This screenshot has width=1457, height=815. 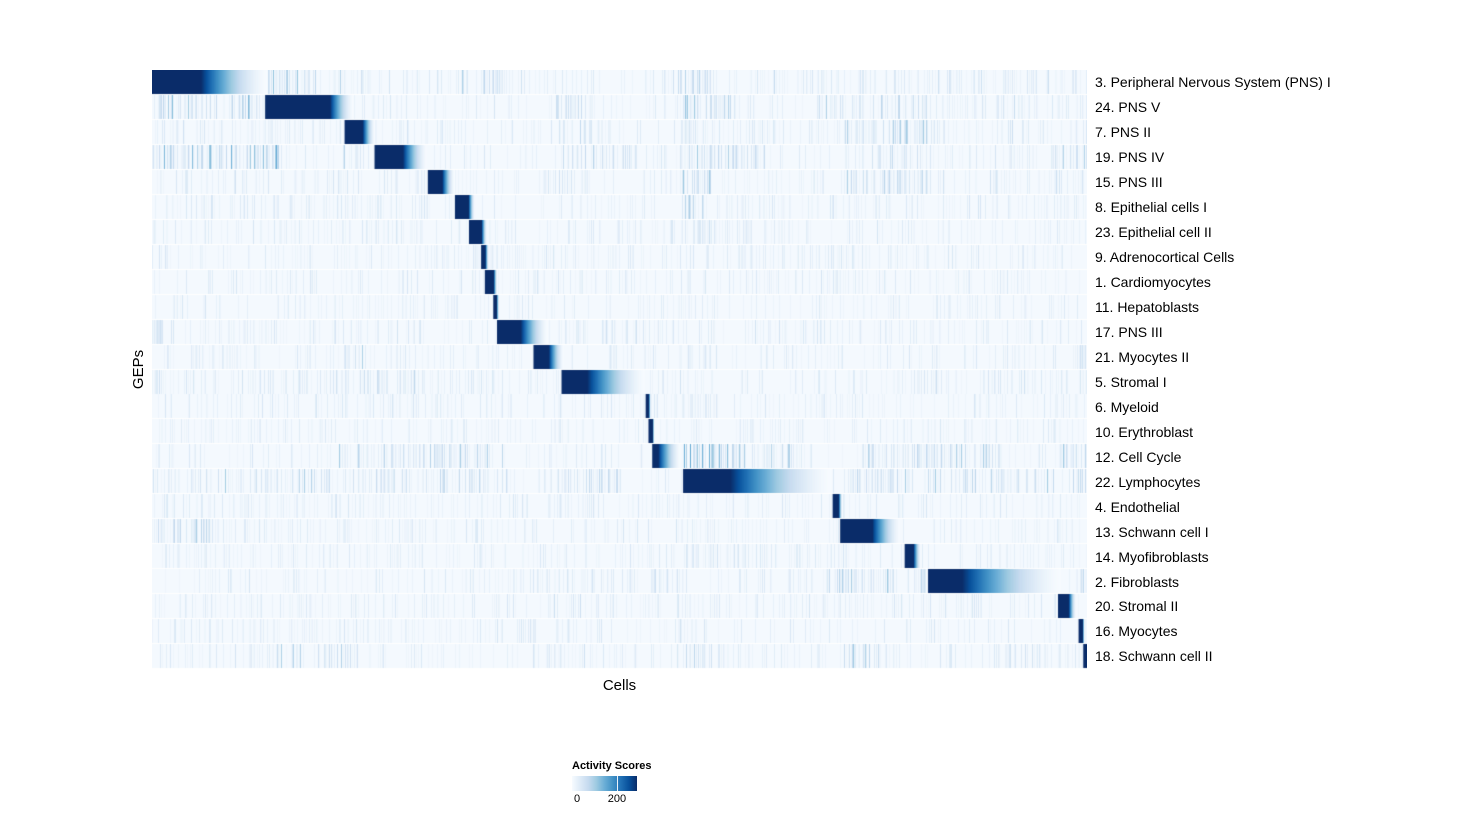 I want to click on row-label: 18. Schwann cell II, so click(x=1154, y=656).